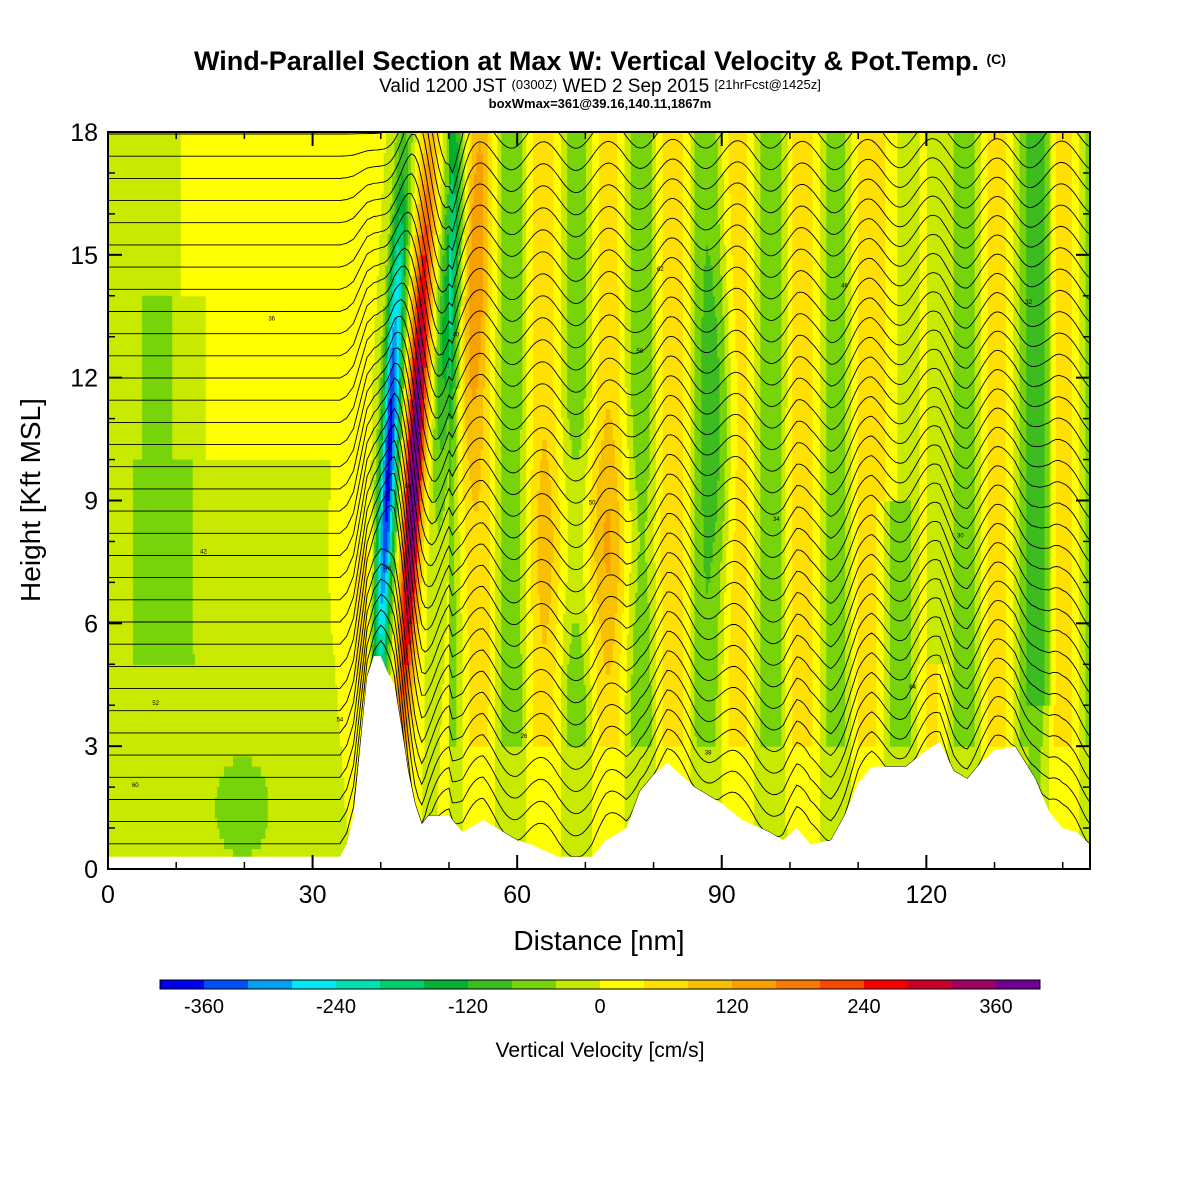 The image size is (1200, 1200). What do you see at coordinates (517, 895) in the screenshot?
I see `x-tick-label: 60` at bounding box center [517, 895].